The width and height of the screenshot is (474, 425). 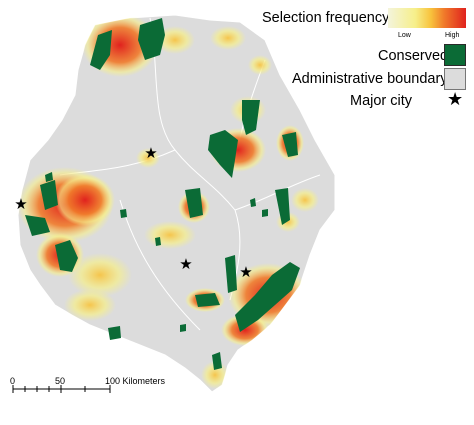 I want to click on legend-title: Selection frequency, so click(x=326, y=18).